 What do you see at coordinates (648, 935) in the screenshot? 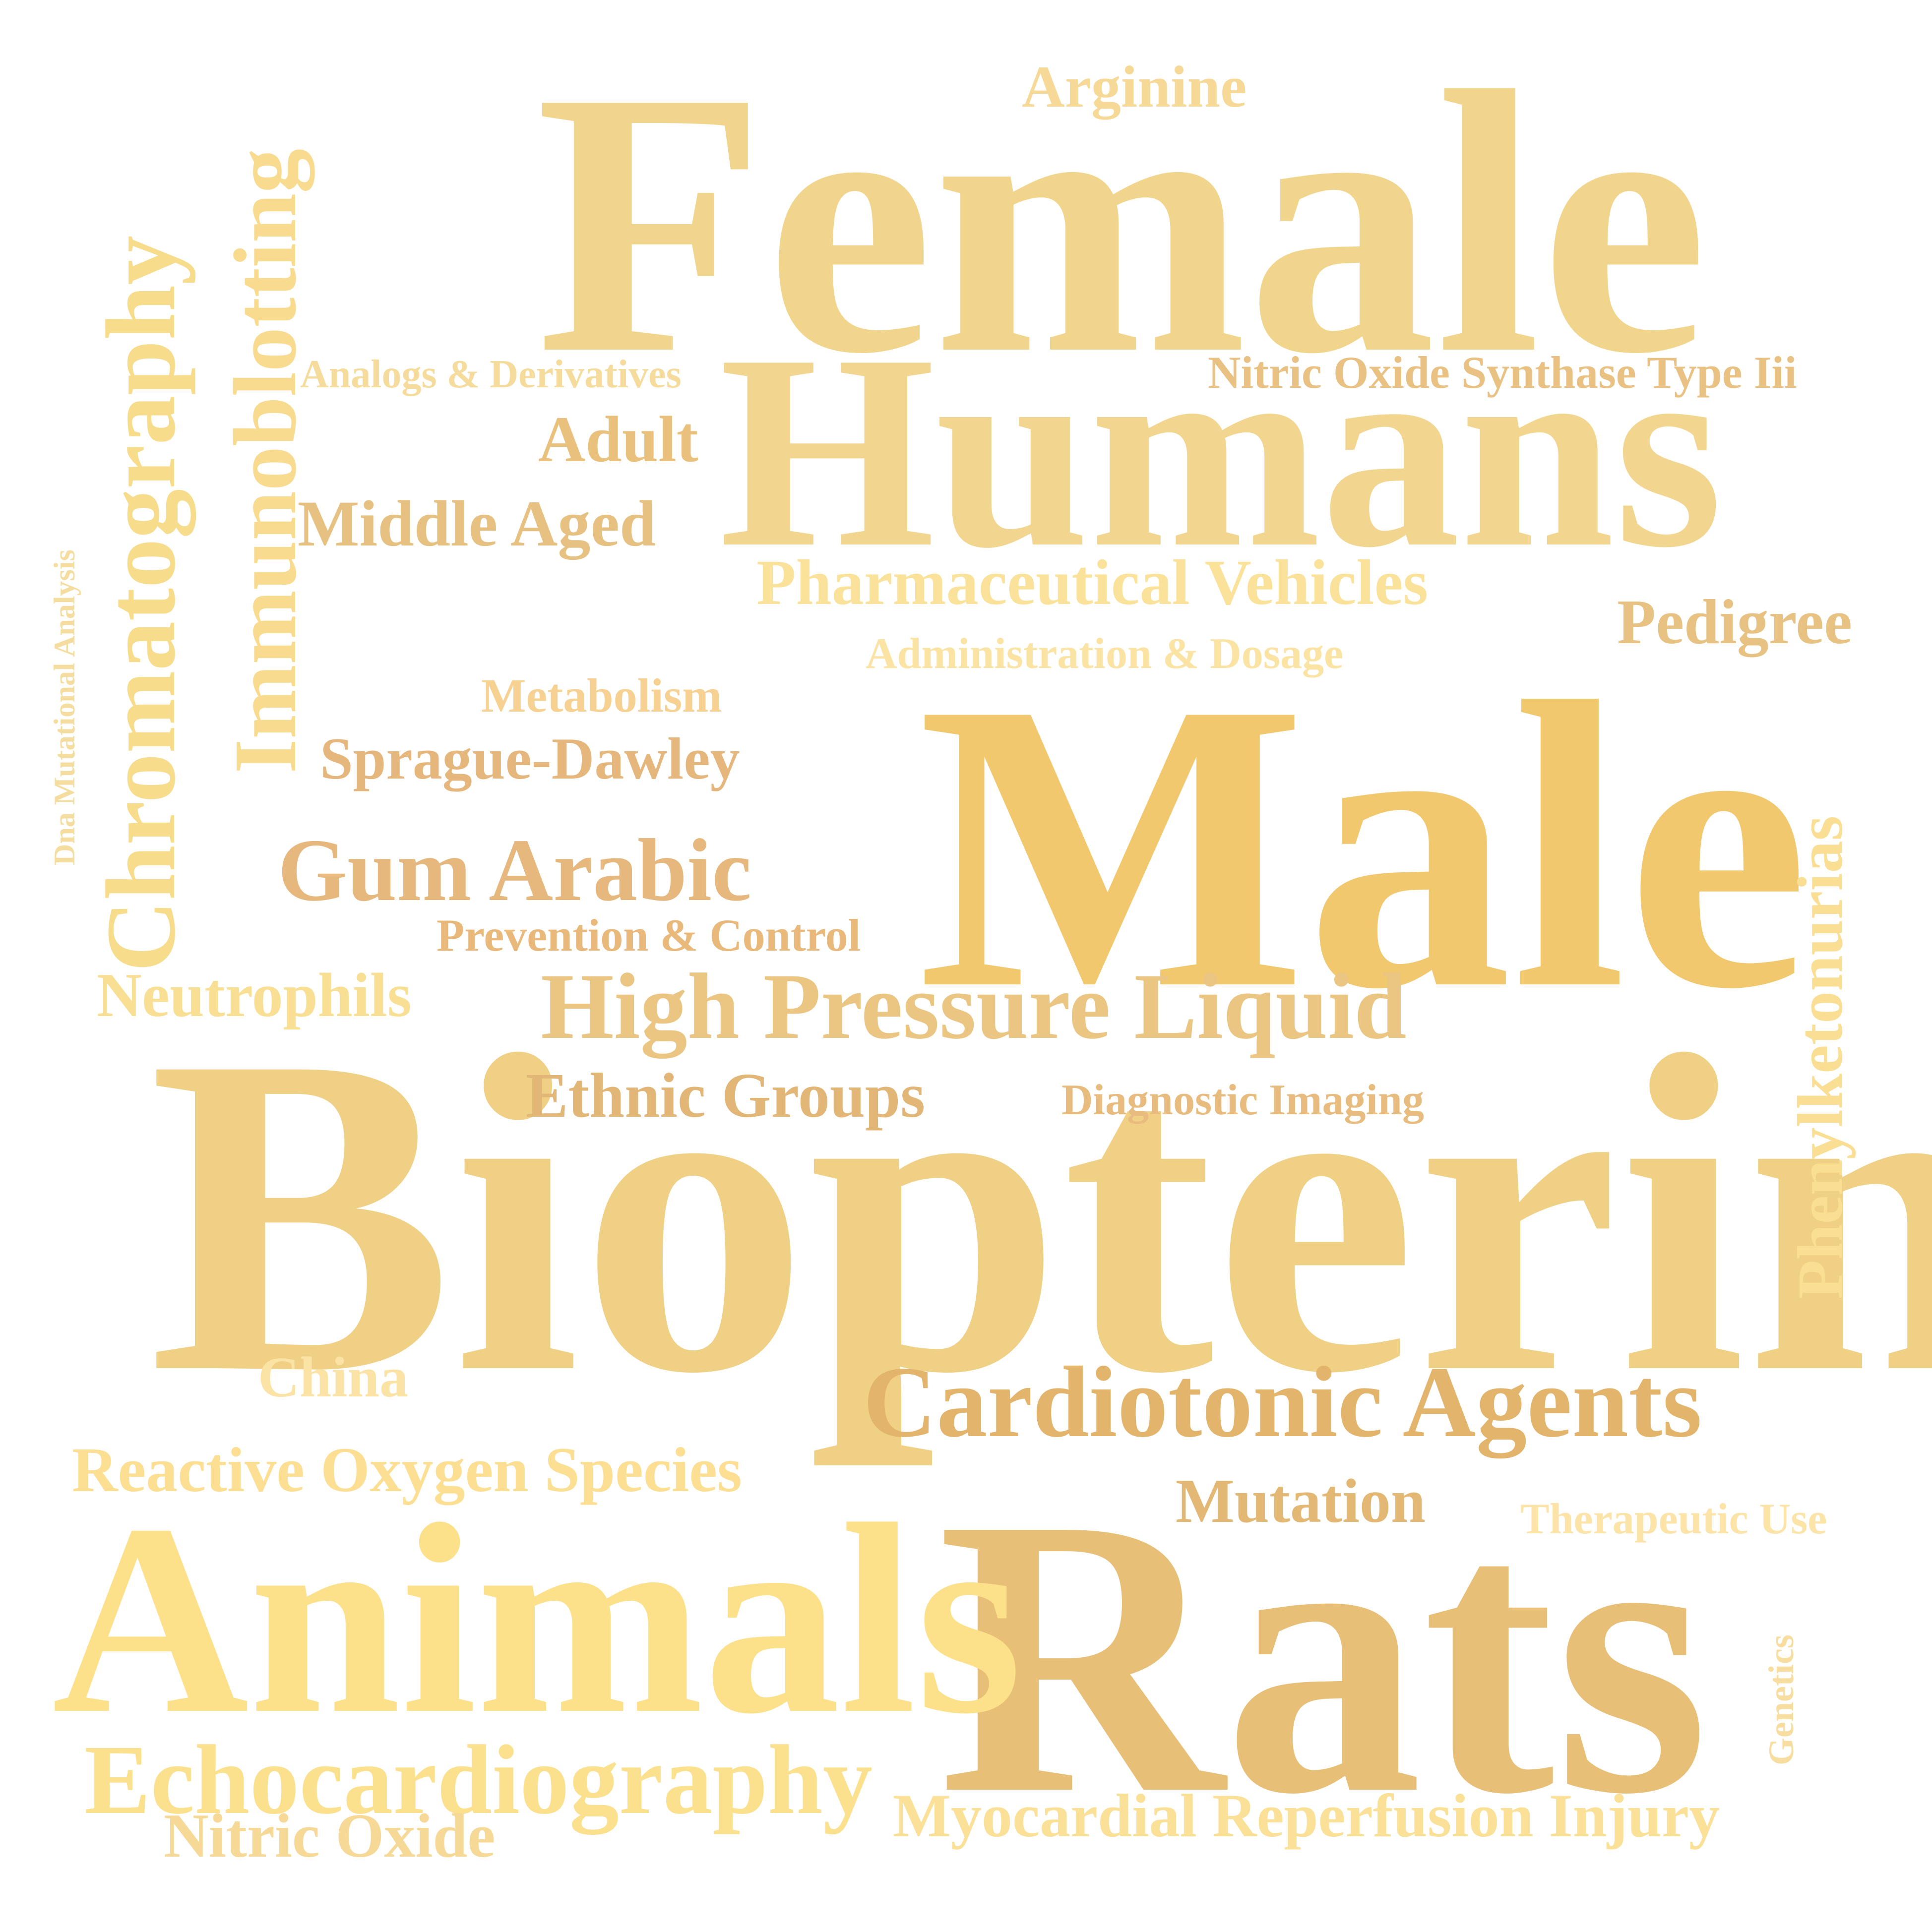
I see `word-prevention-control: Prevention & Control` at bounding box center [648, 935].